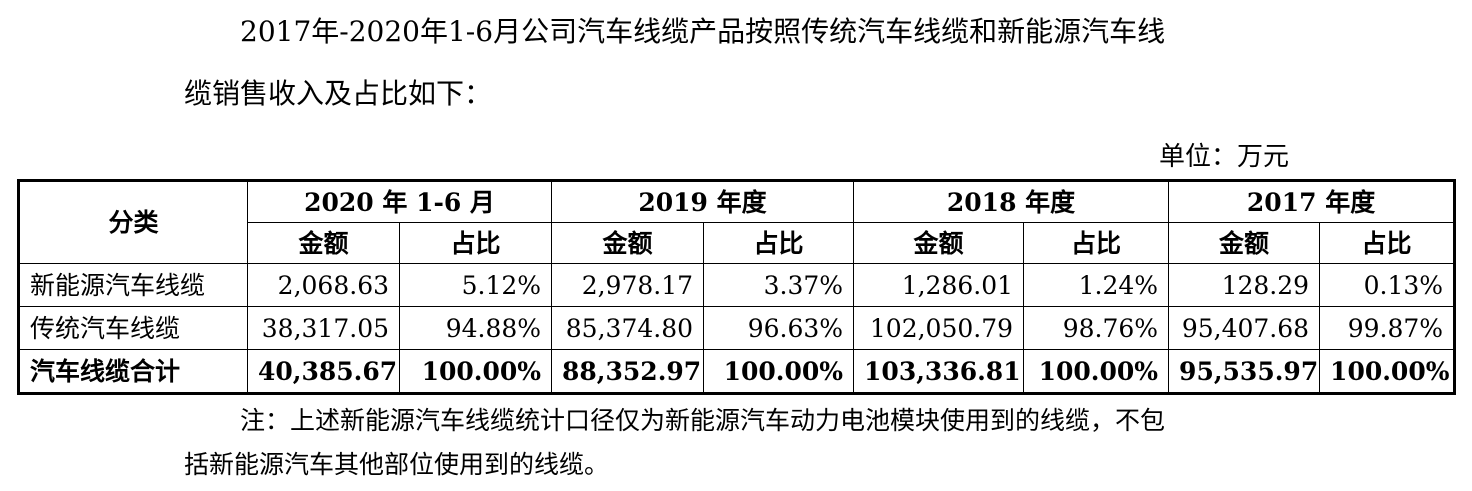 This screenshot has height=491, width=1472. I want to click on amount-cell: 88,352.97, so click(628, 371).